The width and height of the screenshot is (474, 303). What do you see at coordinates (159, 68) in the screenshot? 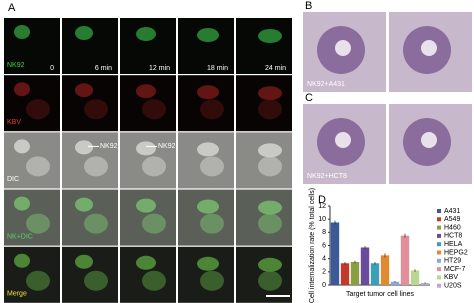
I see `time-label: 12 min` at bounding box center [159, 68].